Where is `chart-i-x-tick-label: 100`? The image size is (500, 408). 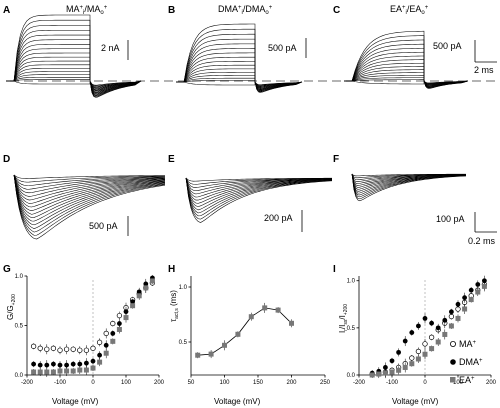 chart-i-x-tick-label: 100 is located at coordinates (458, 383).